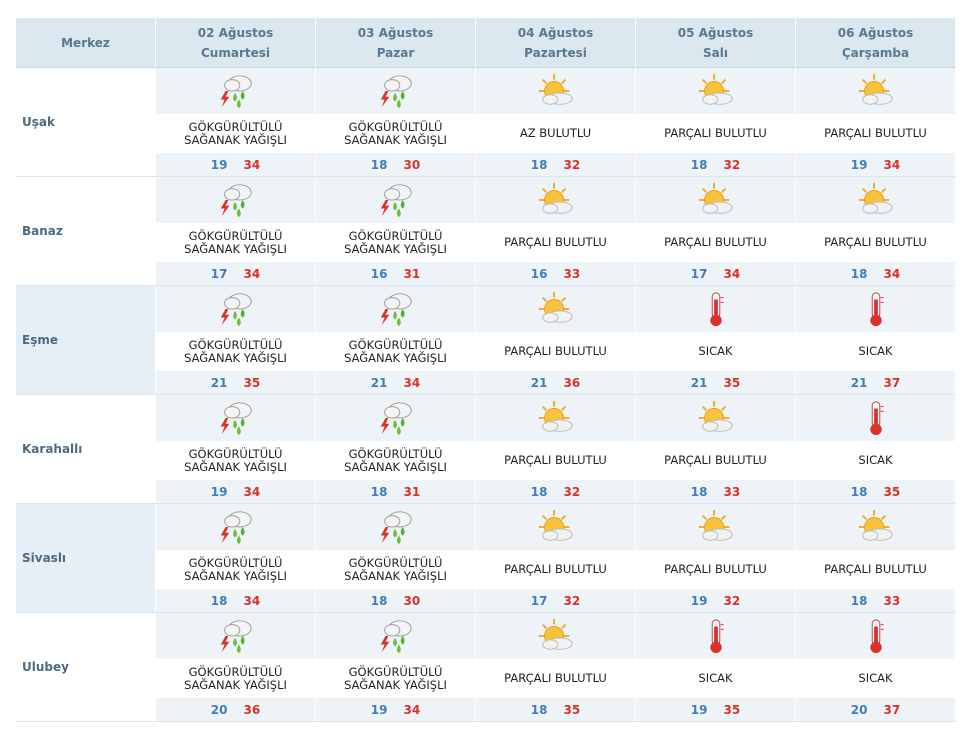 Image resolution: width=968 pixels, height=736 pixels. Describe the element at coordinates (395, 382) in the screenshot. I see `temperatures: 21 34` at that location.